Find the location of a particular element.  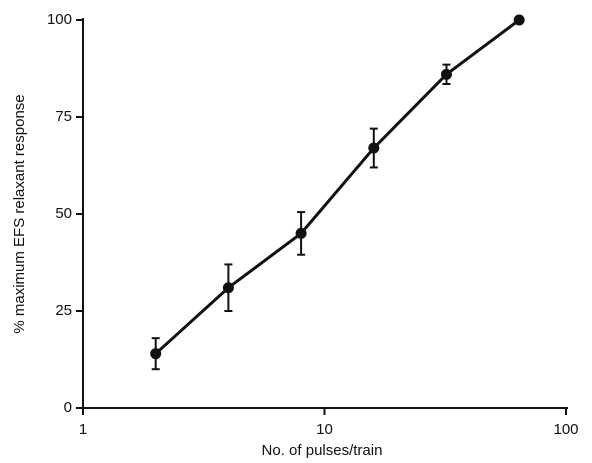

y-tick-label: 75 is located at coordinates (63, 116).